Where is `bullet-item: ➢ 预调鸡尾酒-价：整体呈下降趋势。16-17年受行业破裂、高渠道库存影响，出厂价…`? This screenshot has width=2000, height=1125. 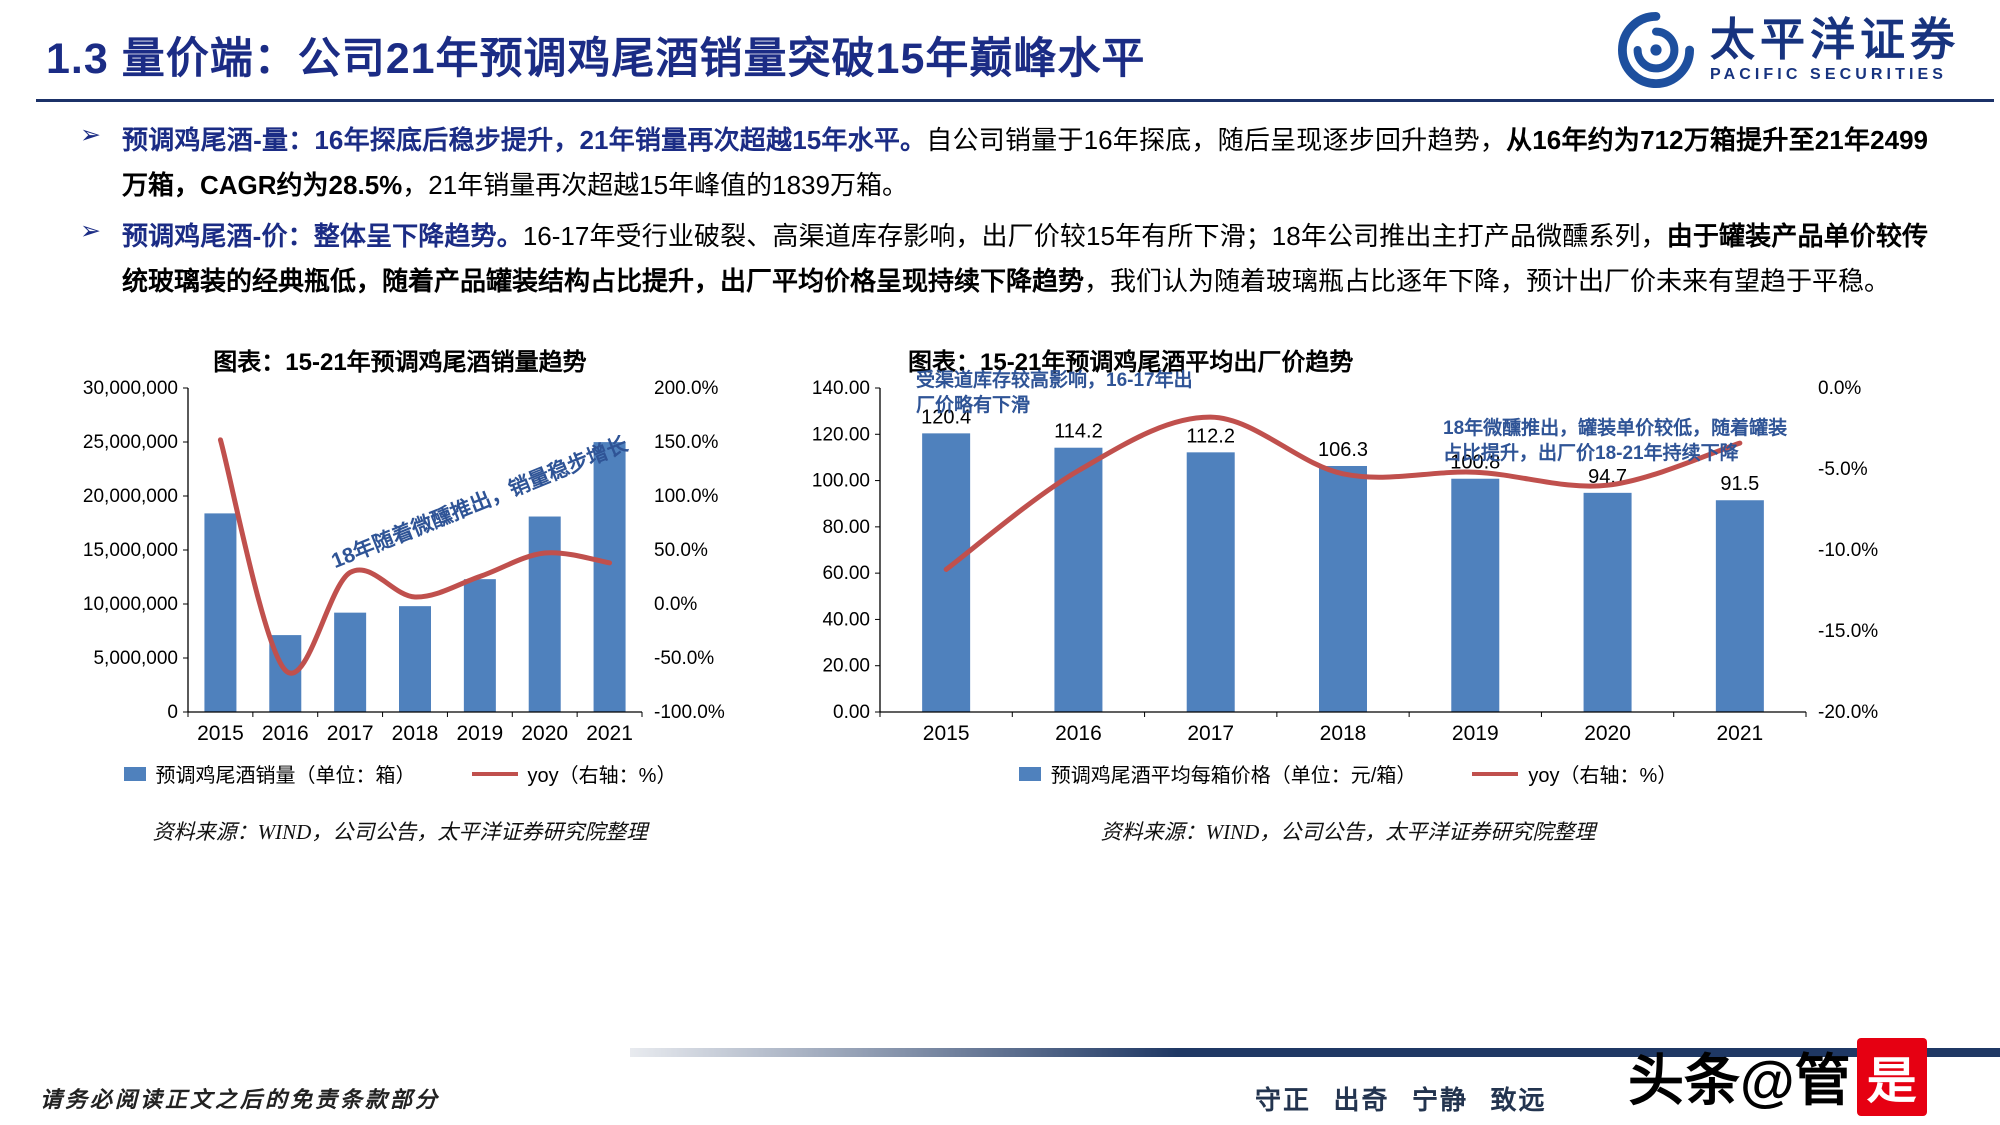
bullet-item: ➢ 预调鸡尾酒-价：整体呈下降趋势。16-17年受行业破裂、高渠道库存影响，出厂价… is located at coordinates (1003, 259).